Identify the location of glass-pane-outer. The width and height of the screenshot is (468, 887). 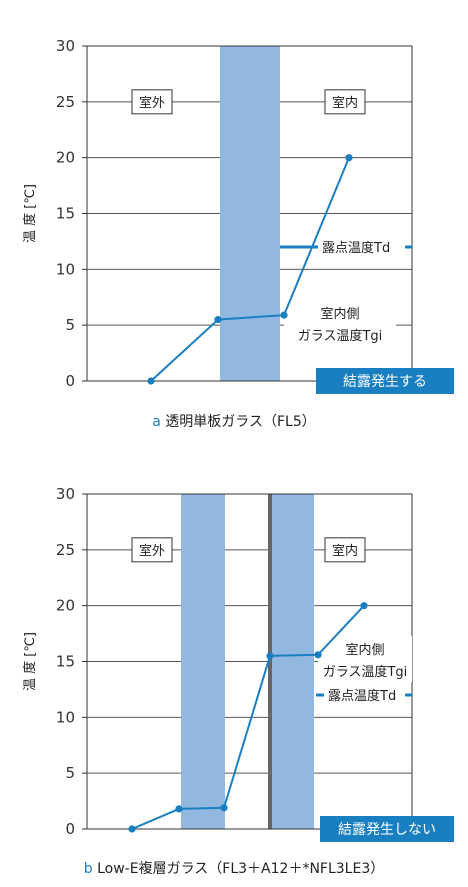
(203, 661).